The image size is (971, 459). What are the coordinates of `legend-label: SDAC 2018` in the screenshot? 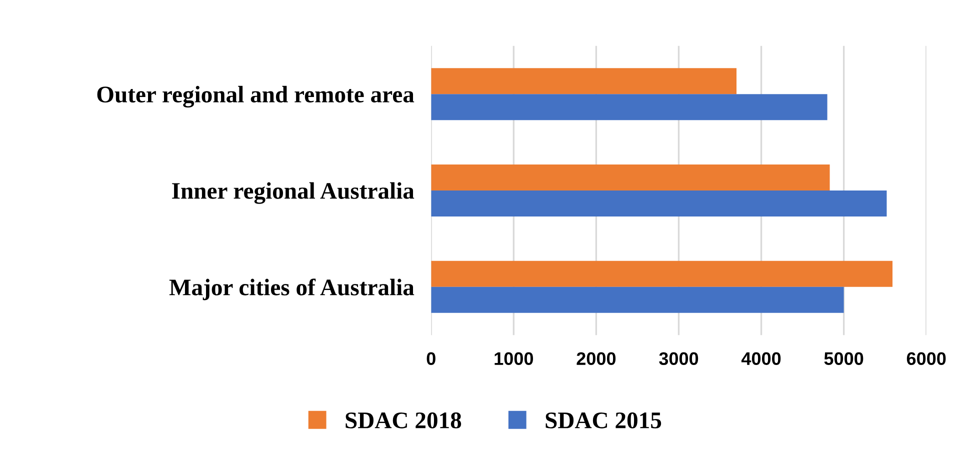 It's located at (404, 420).